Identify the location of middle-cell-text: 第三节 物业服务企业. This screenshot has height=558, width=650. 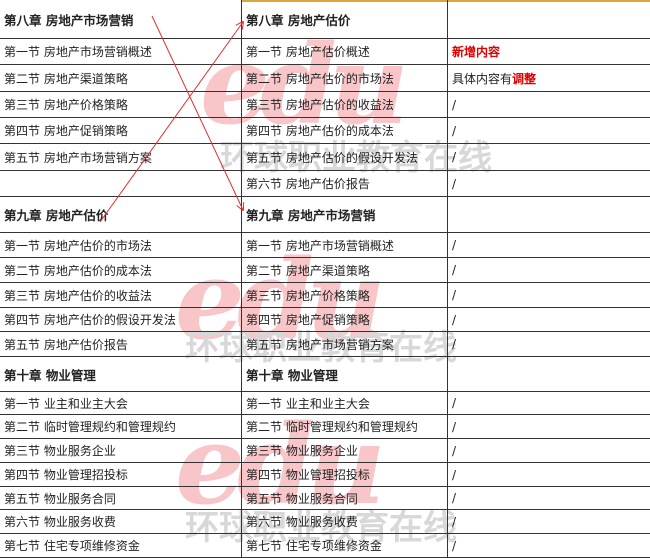
(302, 451).